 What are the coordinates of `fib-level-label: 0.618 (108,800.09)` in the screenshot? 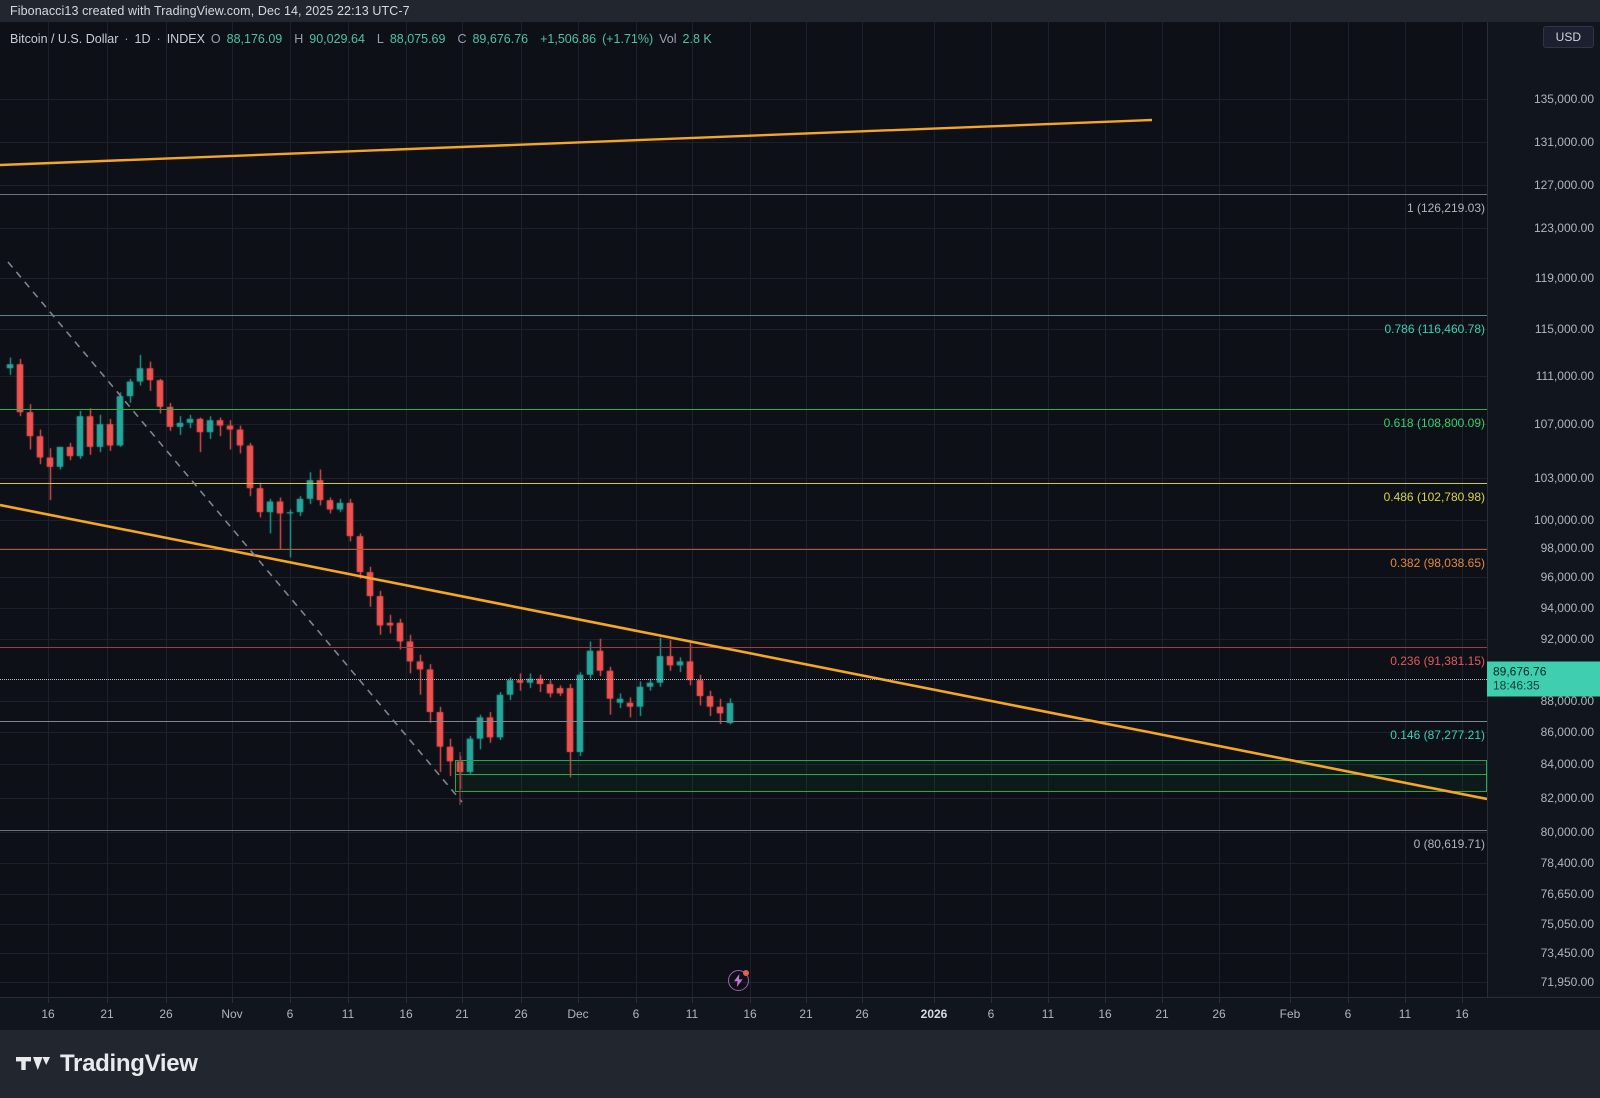 It's located at (1434, 423).